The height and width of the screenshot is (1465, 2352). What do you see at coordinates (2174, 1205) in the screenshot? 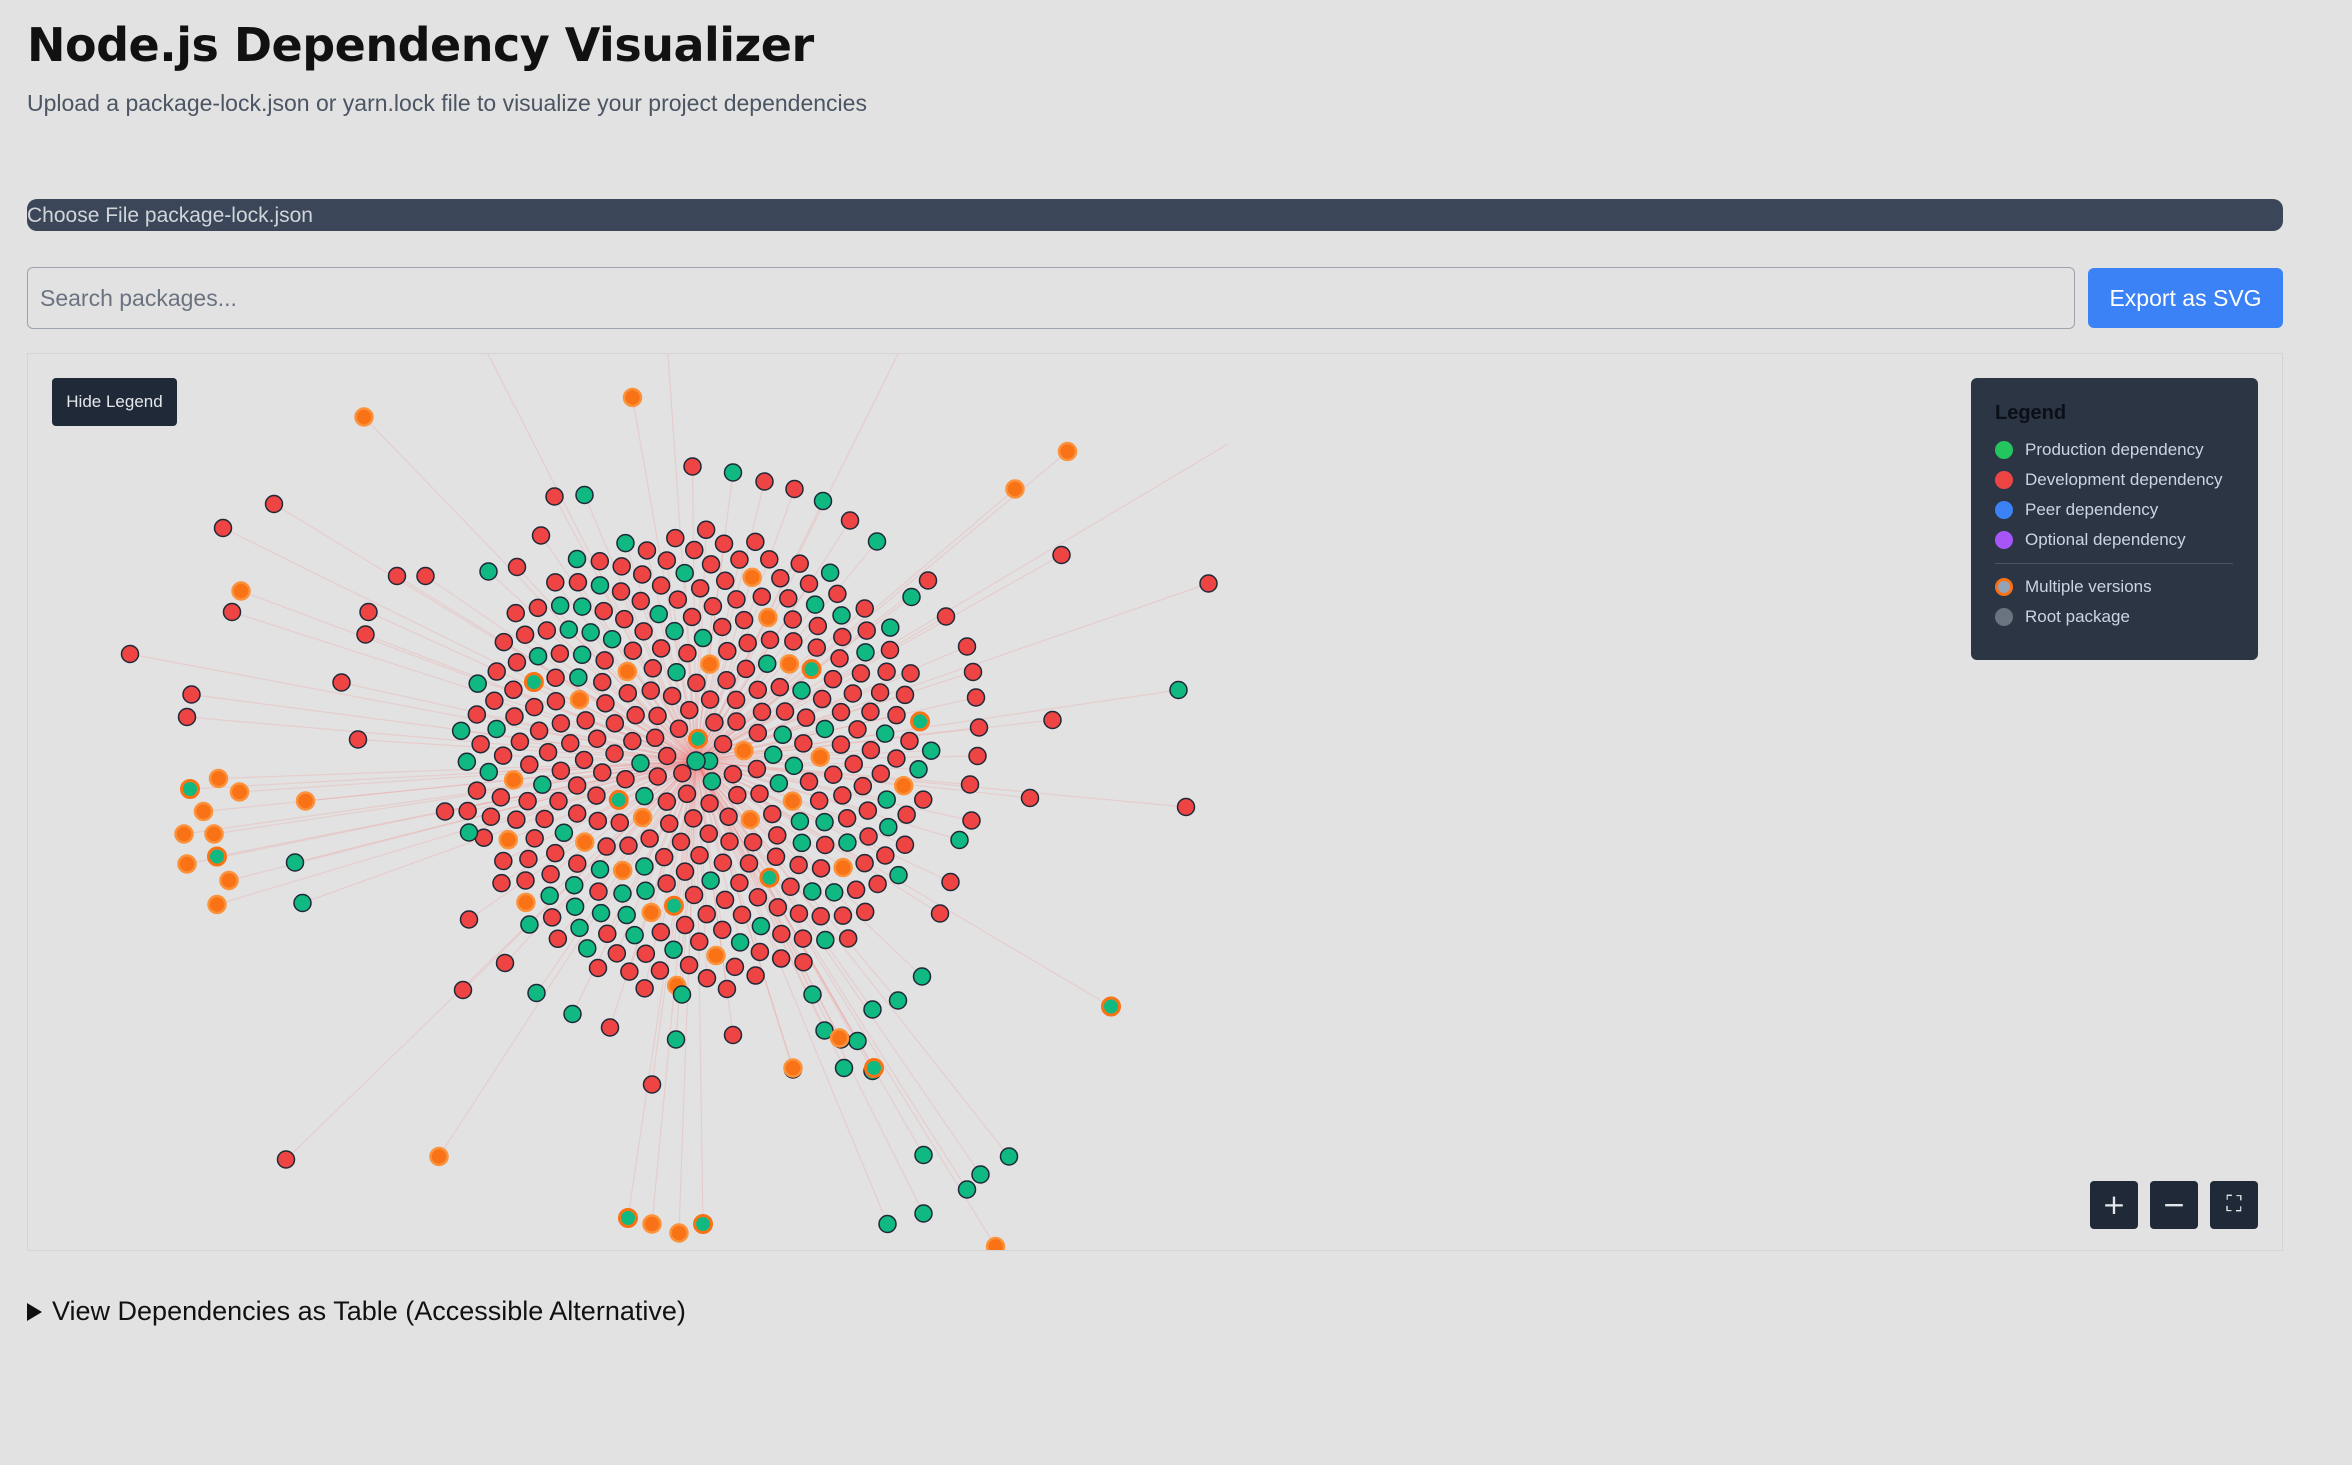
I see `zoom-out-button: −` at bounding box center [2174, 1205].